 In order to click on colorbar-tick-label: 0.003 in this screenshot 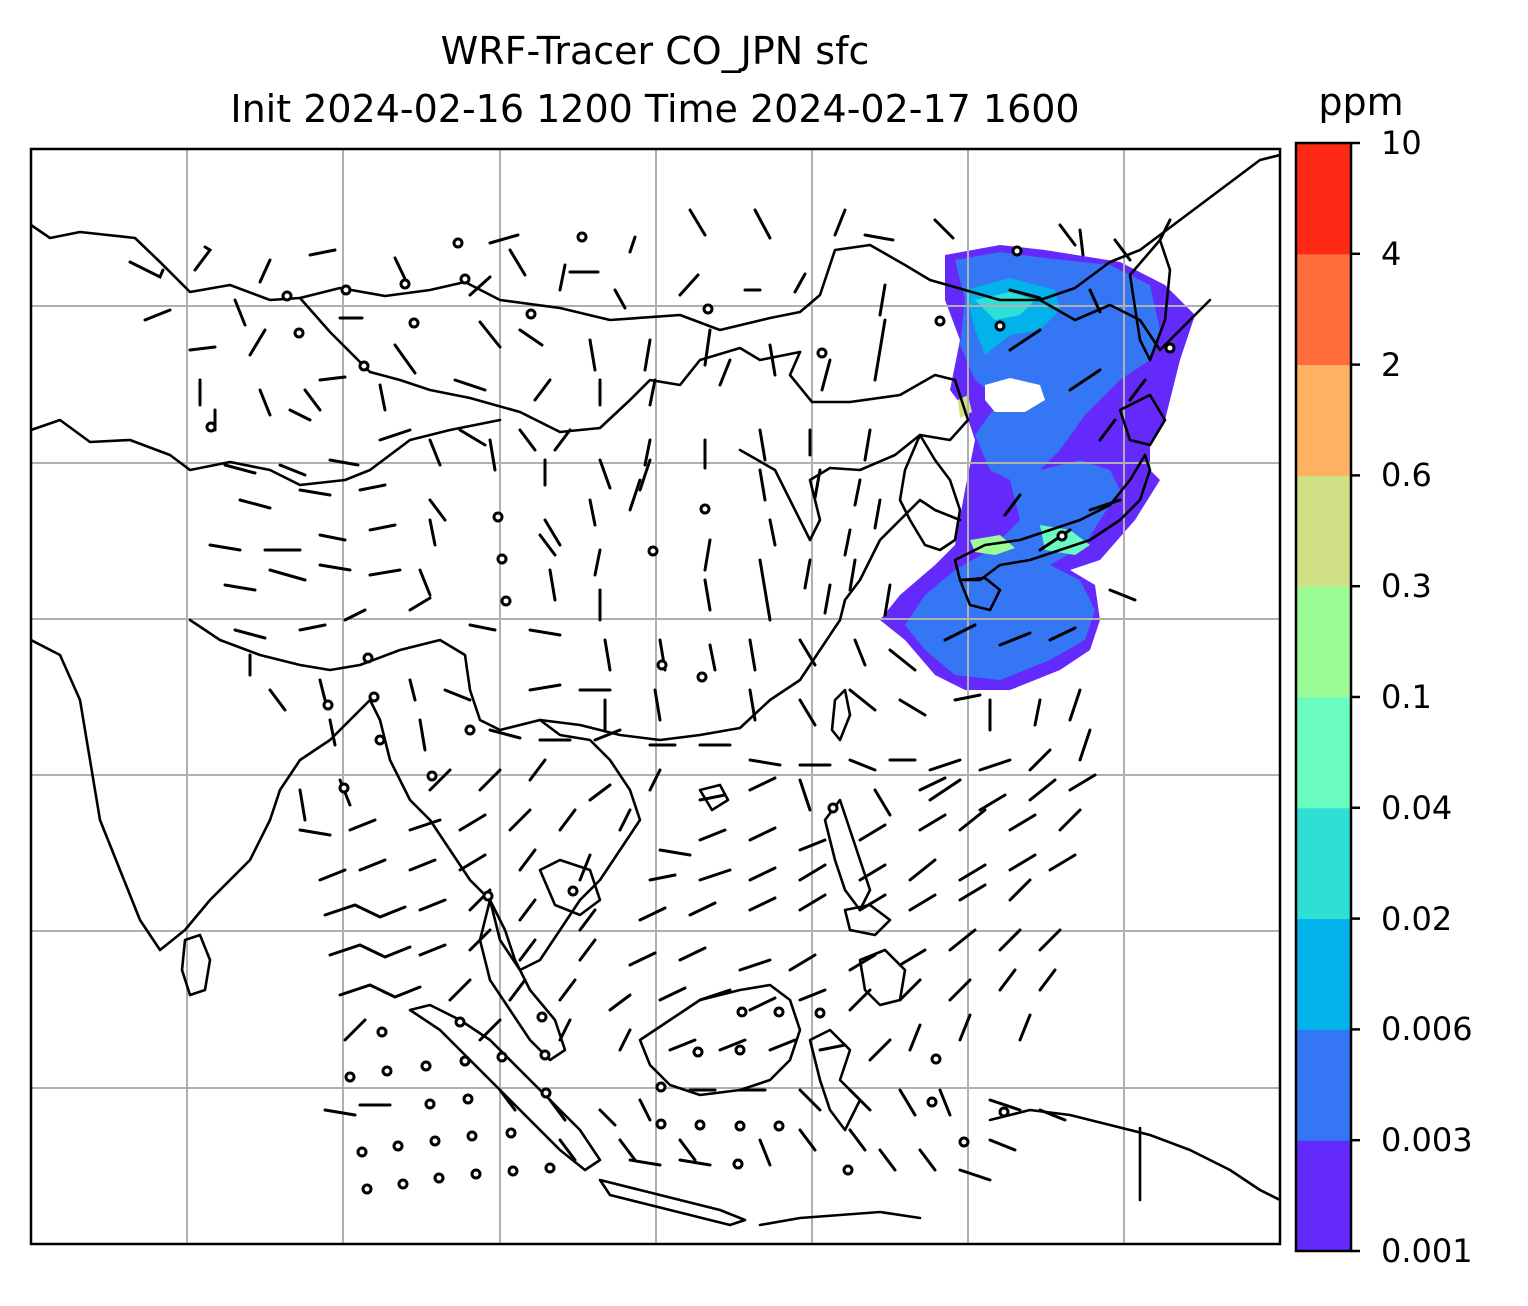, I will do `click(1427, 1140)`.